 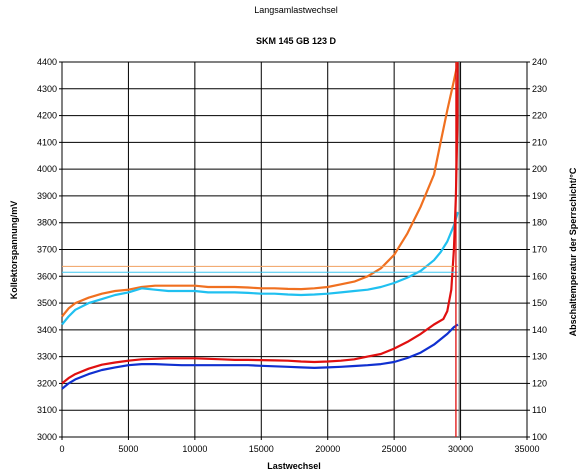 I want to click on x-tick-label: 35000, so click(x=526, y=449).